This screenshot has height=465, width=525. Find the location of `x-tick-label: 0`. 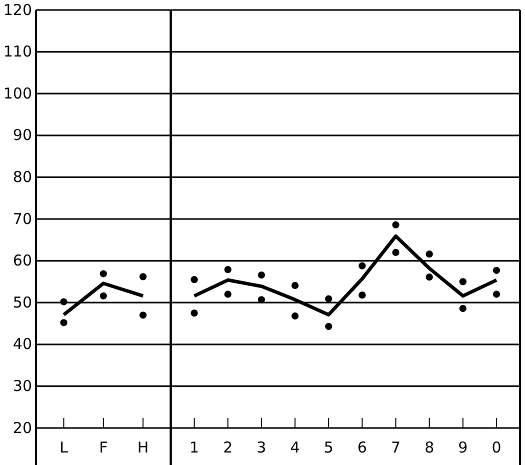

x-tick-label: 0 is located at coordinates (497, 447).